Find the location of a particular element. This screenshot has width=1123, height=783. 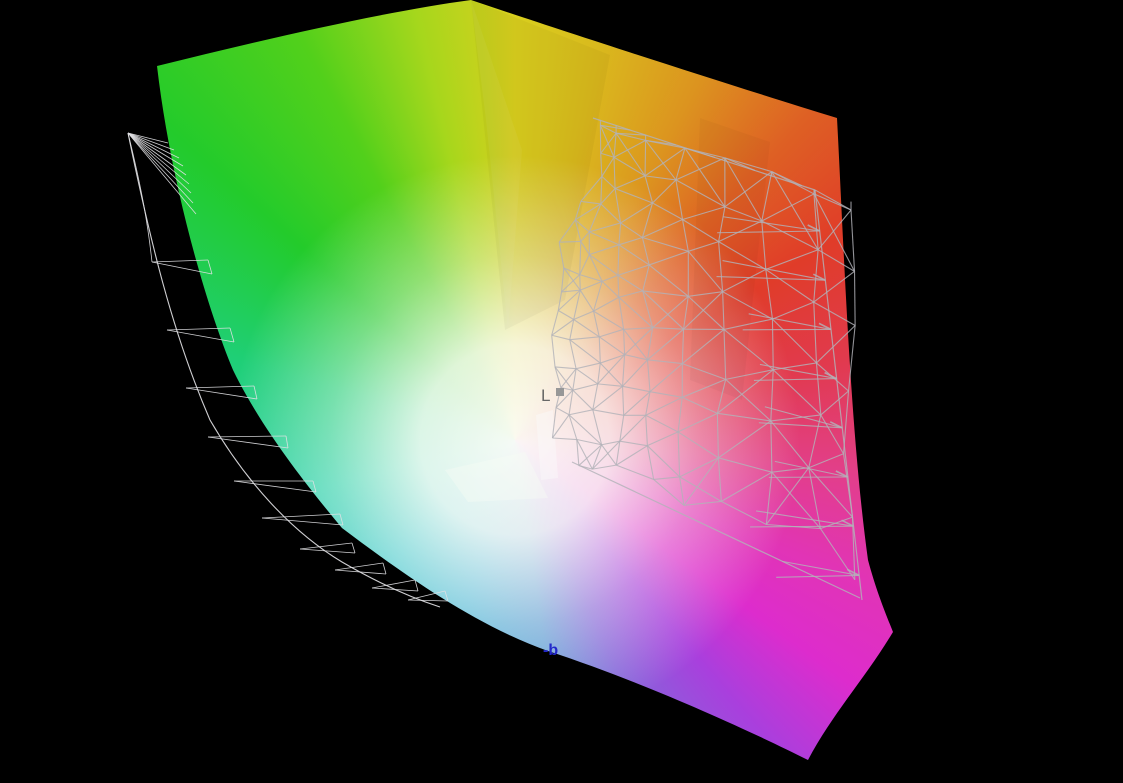

axis-label-lightness: L is located at coordinates (546, 395).